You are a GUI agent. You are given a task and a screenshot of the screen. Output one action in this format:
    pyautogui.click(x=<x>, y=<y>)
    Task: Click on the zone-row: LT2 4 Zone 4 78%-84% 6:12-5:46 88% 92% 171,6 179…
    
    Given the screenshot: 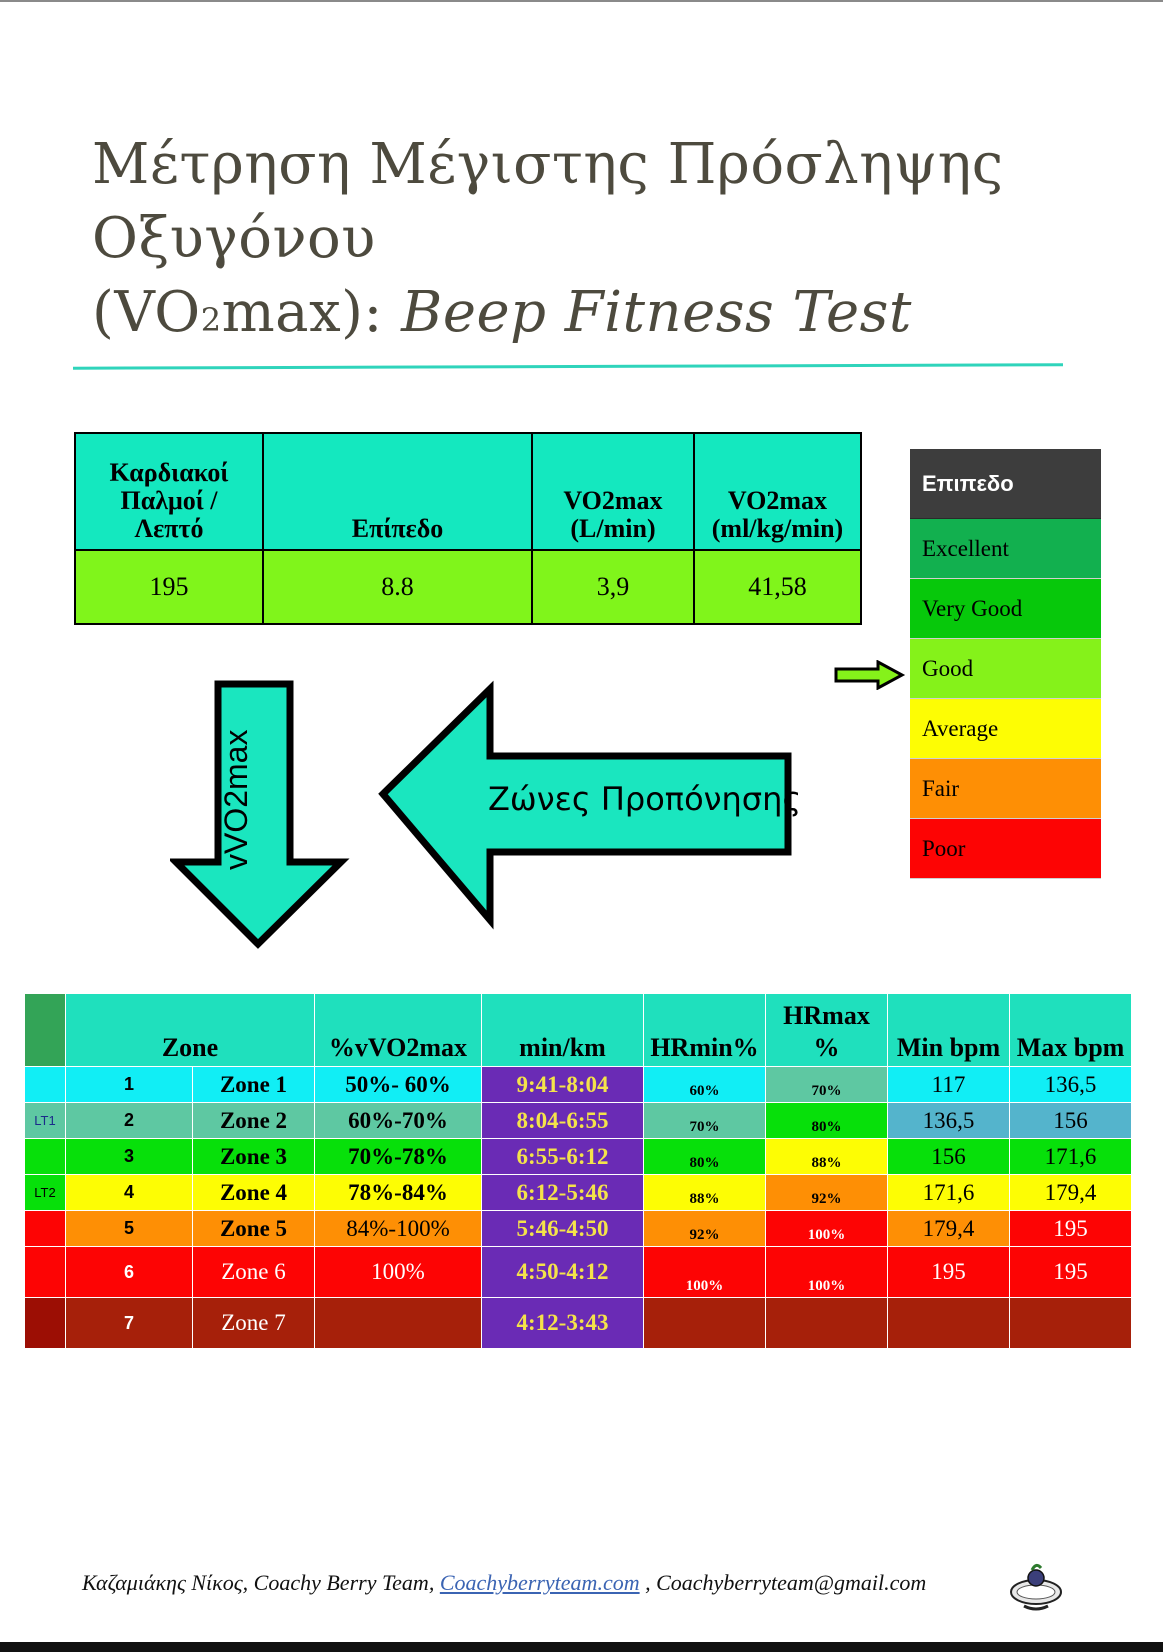 What is the action you would take?
    pyautogui.click(x=578, y=1192)
    